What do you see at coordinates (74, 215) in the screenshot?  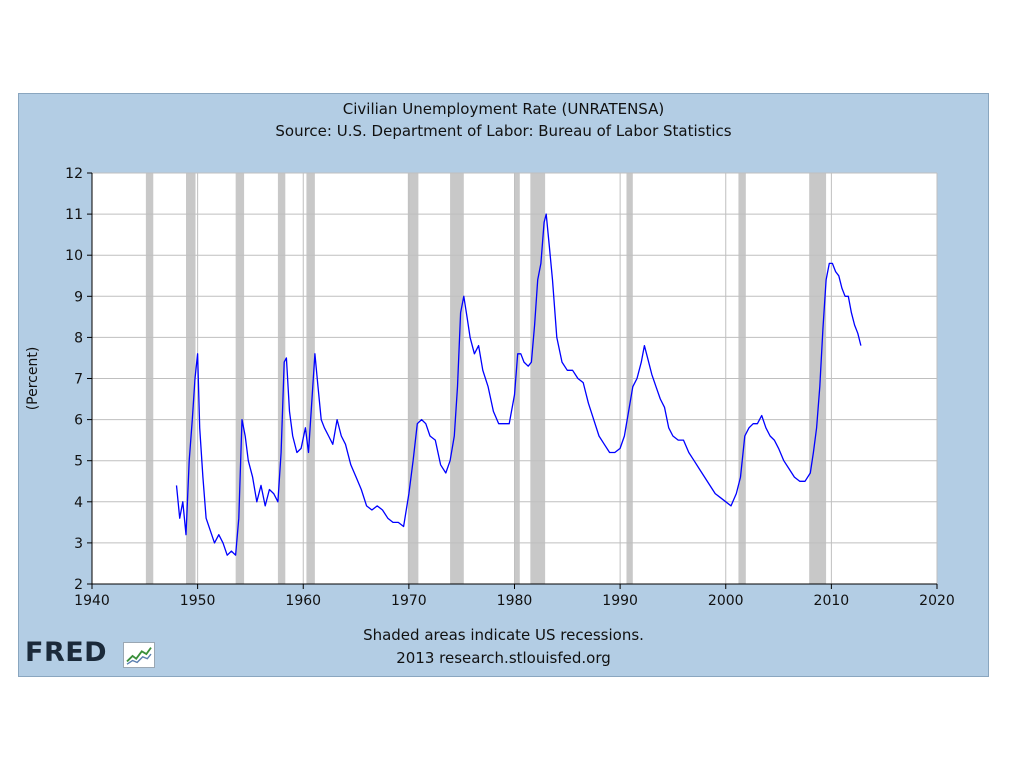 I see `y-tick-label: 11` at bounding box center [74, 215].